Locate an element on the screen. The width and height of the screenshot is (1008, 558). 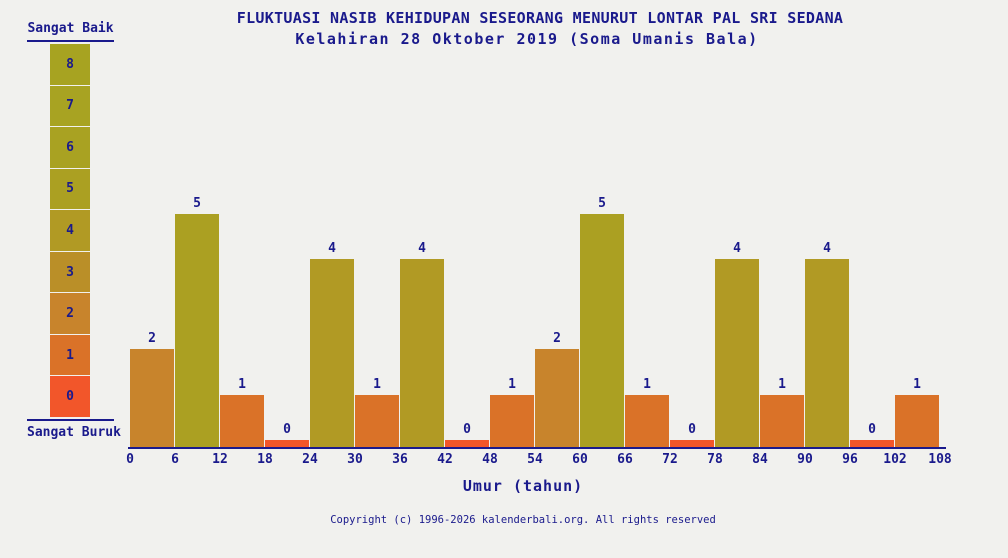
x-tick-30: 30 is located at coordinates (355, 459).